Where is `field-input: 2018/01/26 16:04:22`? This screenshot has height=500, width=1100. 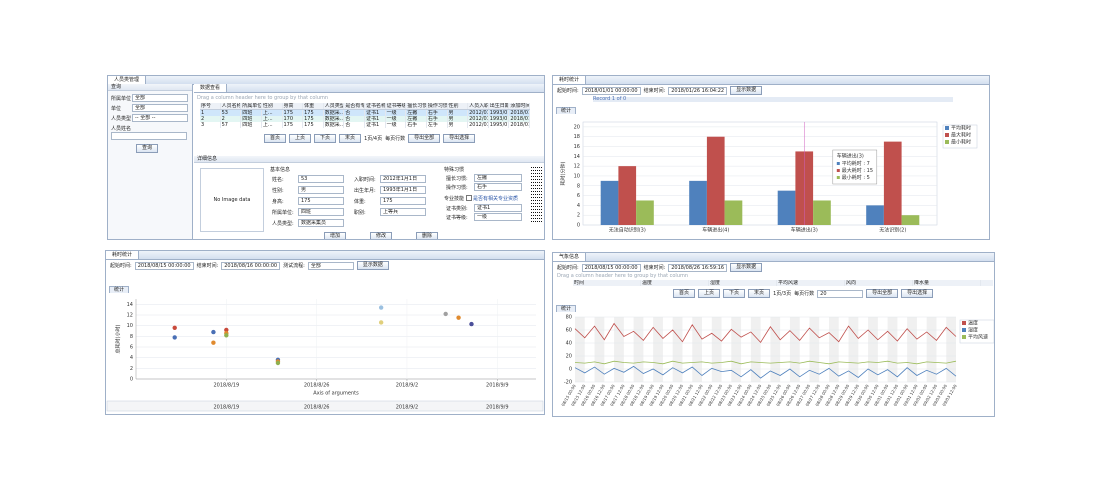
field-input: 2018/01/26 16:04:22 is located at coordinates (698, 90).